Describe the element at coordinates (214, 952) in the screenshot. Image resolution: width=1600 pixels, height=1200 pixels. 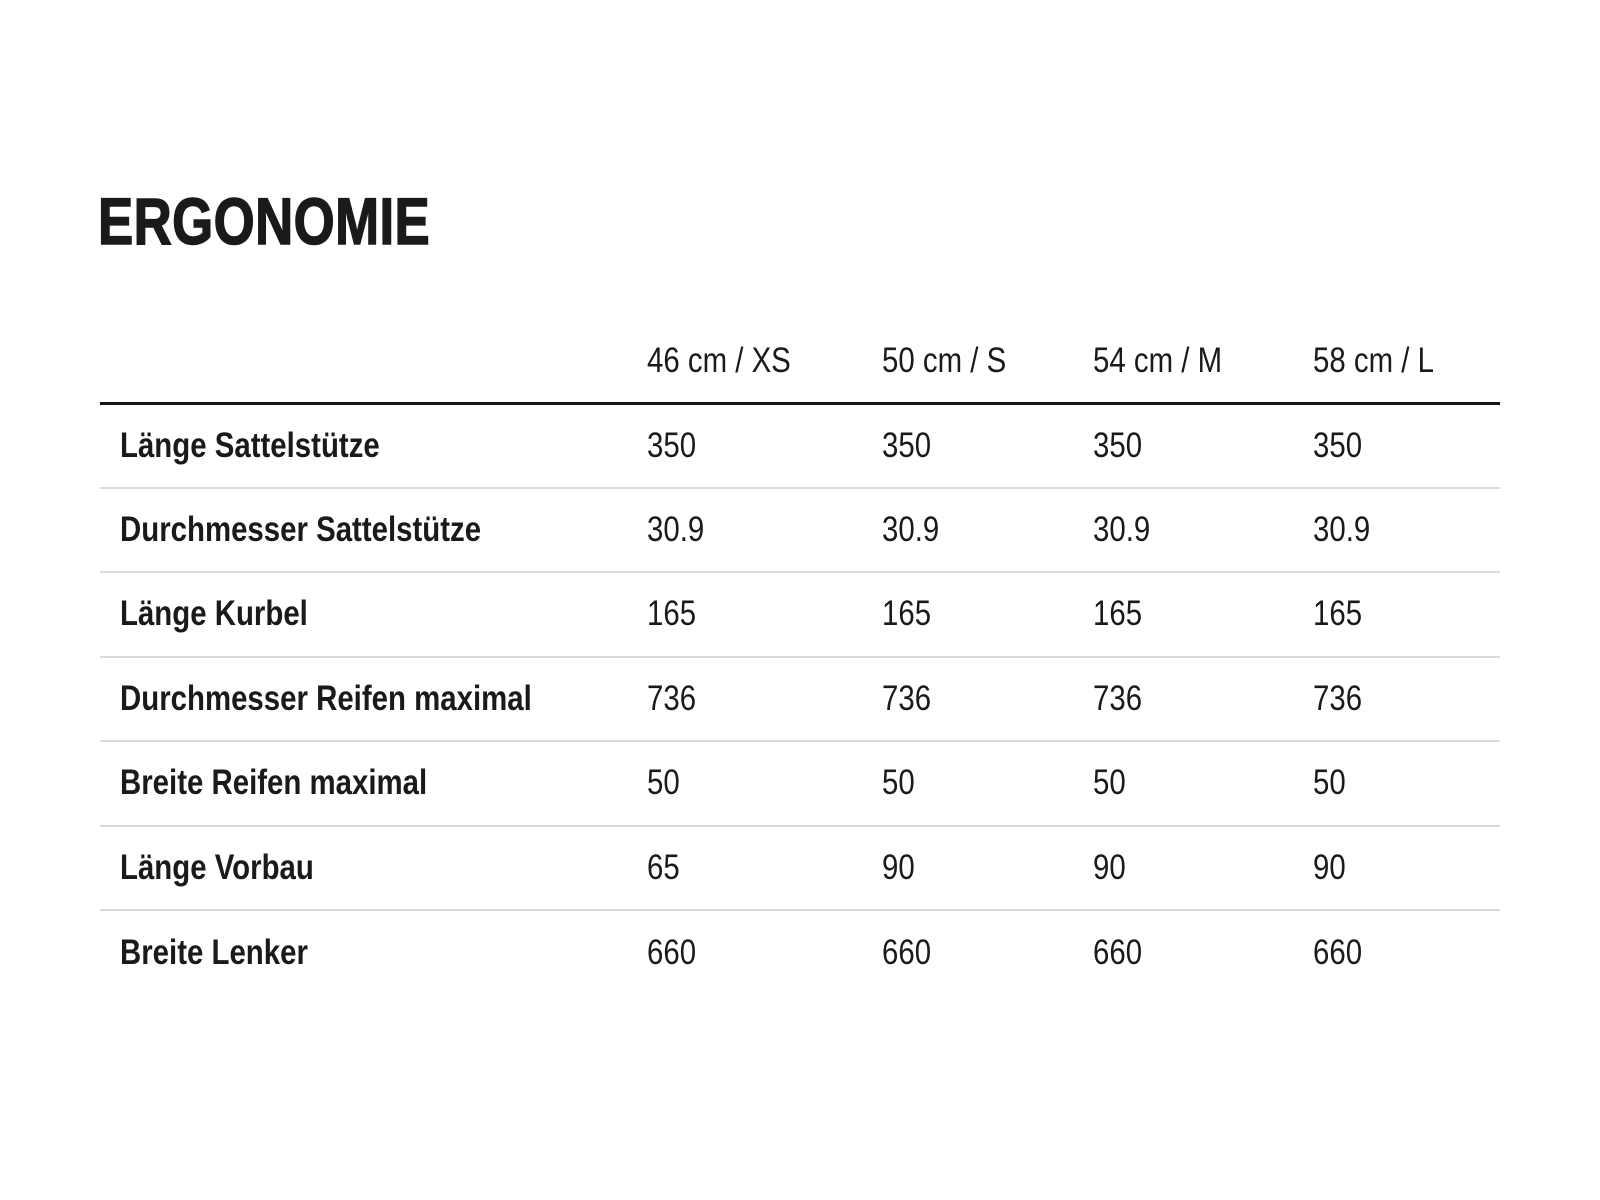
I see `spec-row-label: Breite Lenker` at that location.